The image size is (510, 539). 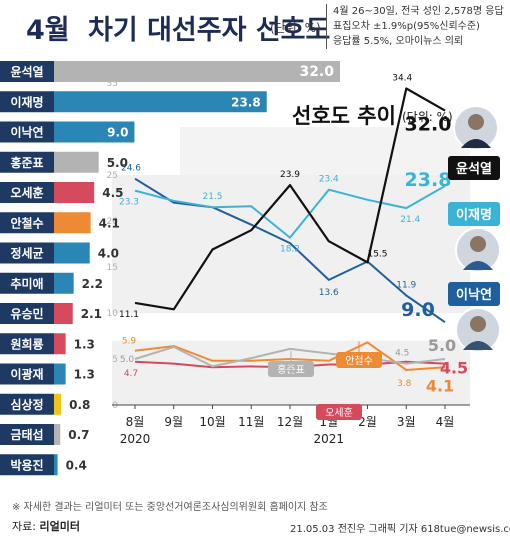 I want to click on series-tag-label: 윤석열, so click(x=474, y=169).